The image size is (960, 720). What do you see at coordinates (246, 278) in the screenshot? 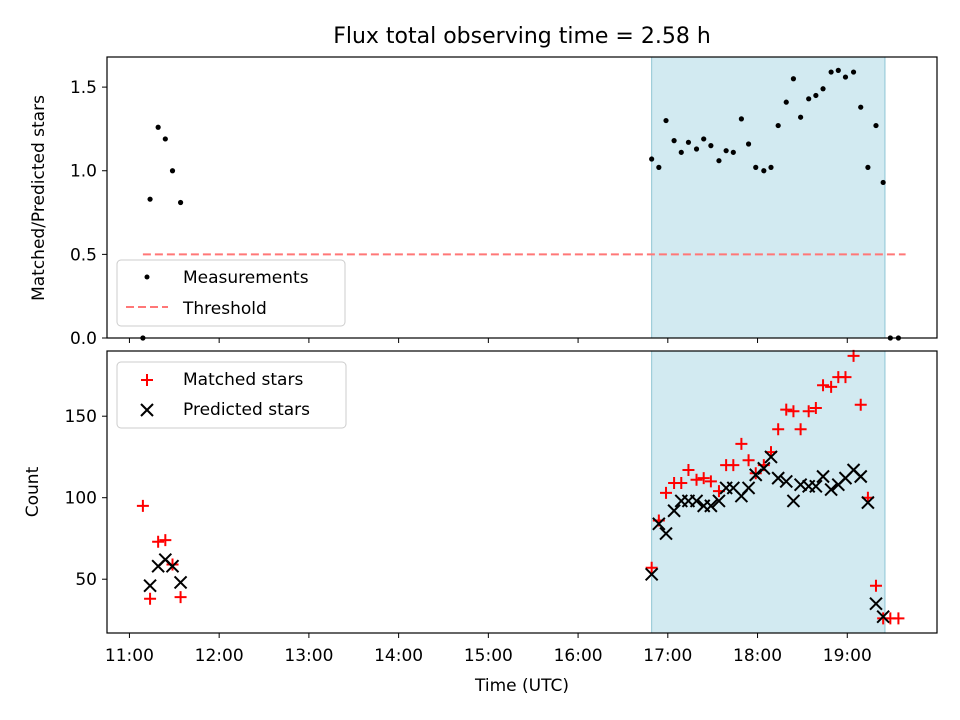
I see `legend-measurements-label: Measurements` at bounding box center [246, 278].